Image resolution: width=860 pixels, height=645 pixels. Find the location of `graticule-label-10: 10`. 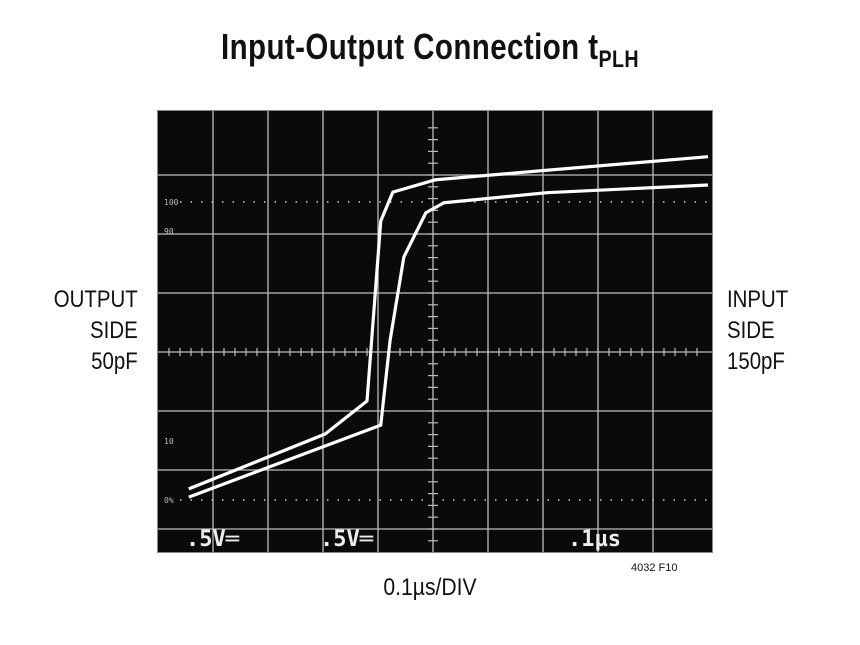

graticule-label-10: 10 is located at coordinates (169, 441).